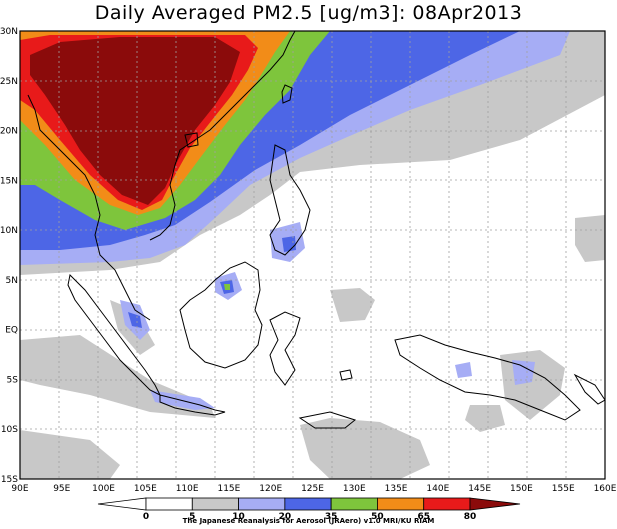  I want to click on colorbar-upper-arrow, so click(495, 504).